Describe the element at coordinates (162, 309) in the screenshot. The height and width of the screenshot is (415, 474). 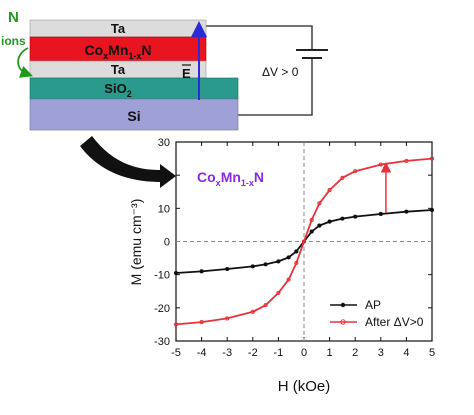
I see `y-tick-label: -20` at that location.